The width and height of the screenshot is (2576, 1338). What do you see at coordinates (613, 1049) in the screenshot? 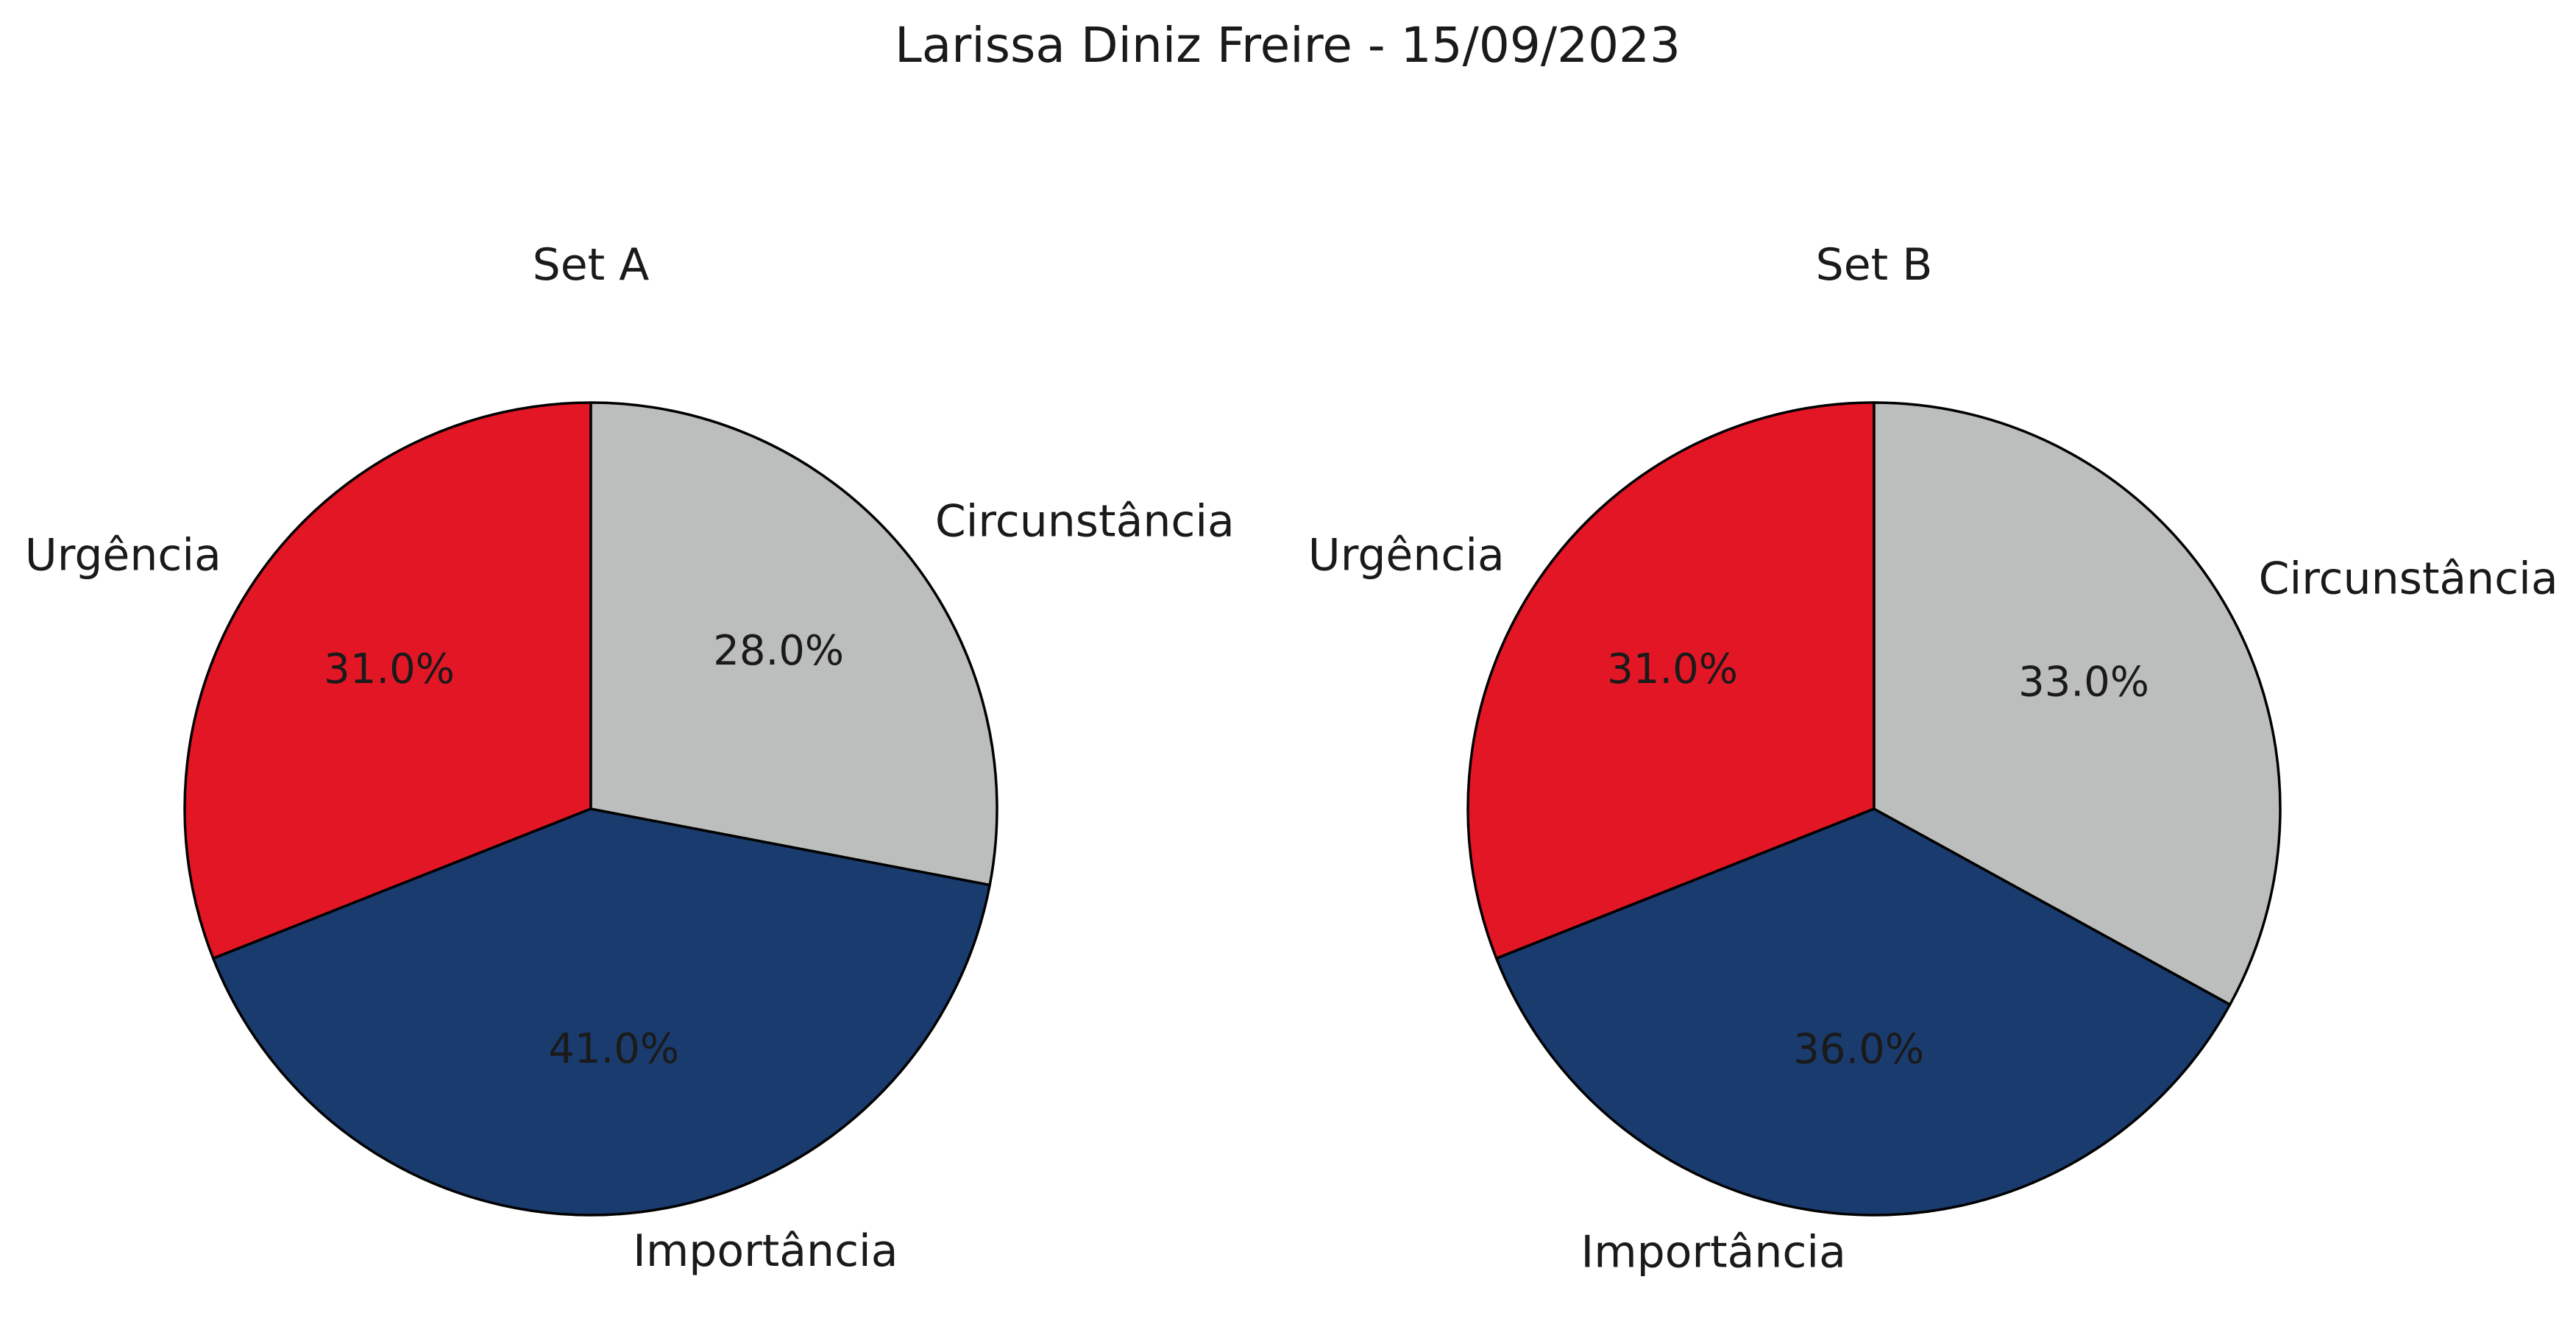
I see `slice-value-label: 41.0%` at bounding box center [613, 1049].